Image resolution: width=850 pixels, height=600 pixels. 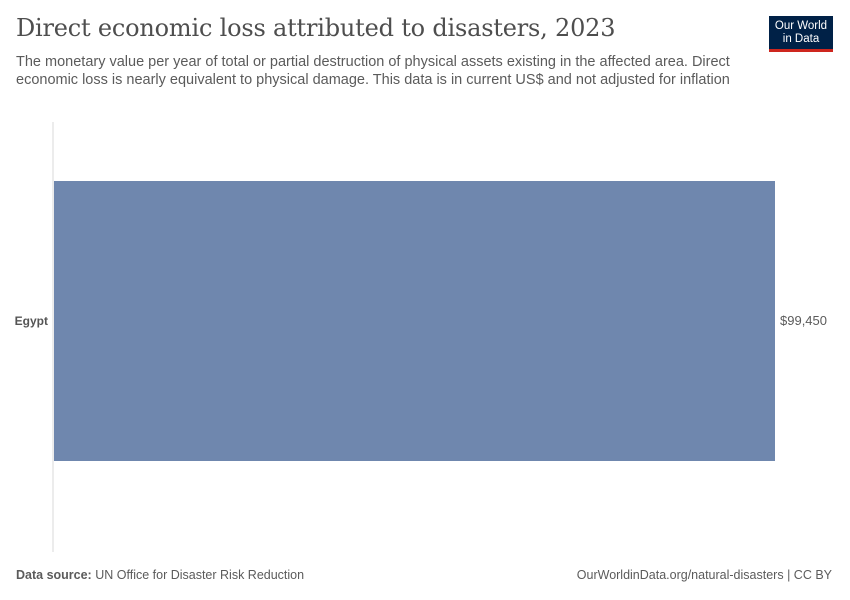 What do you see at coordinates (200, 575) in the screenshot?
I see `data-source-text: UN Office for Disaster Risk Reduction` at bounding box center [200, 575].